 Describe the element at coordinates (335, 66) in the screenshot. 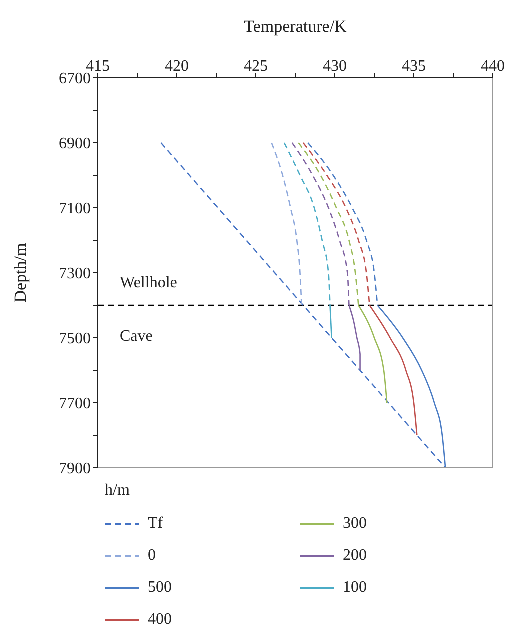

I see `x-tick-label: 430` at that location.